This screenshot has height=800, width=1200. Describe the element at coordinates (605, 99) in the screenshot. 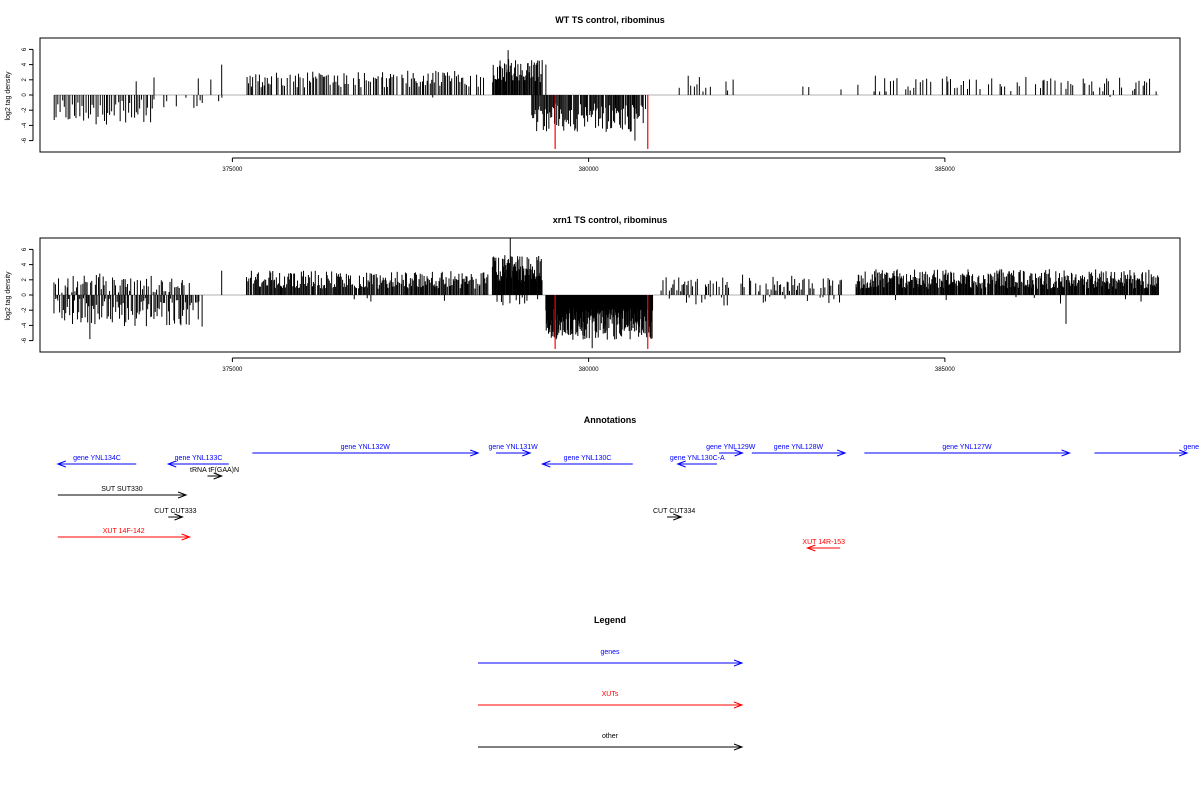

I see `wt-coverage-bars` at that location.